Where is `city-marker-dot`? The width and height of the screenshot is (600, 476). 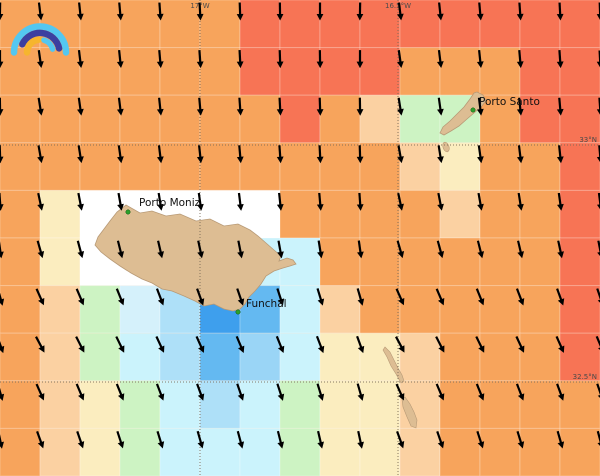
city-marker-dot is located at coordinates (473, 110).